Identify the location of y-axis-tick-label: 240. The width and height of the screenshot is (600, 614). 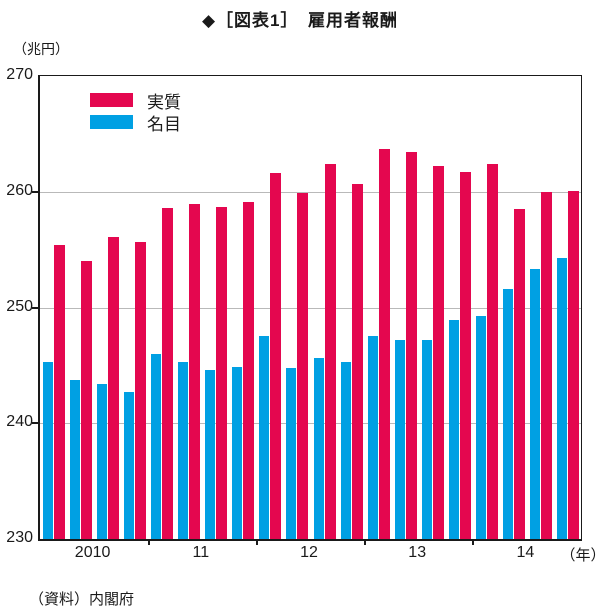
(19, 422).